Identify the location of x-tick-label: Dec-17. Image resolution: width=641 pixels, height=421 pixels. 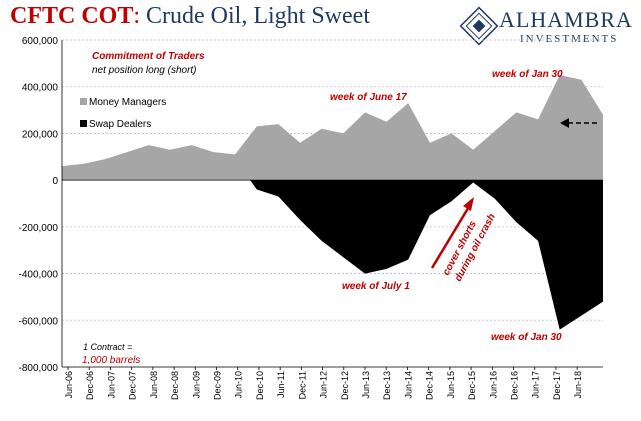
(557, 385).